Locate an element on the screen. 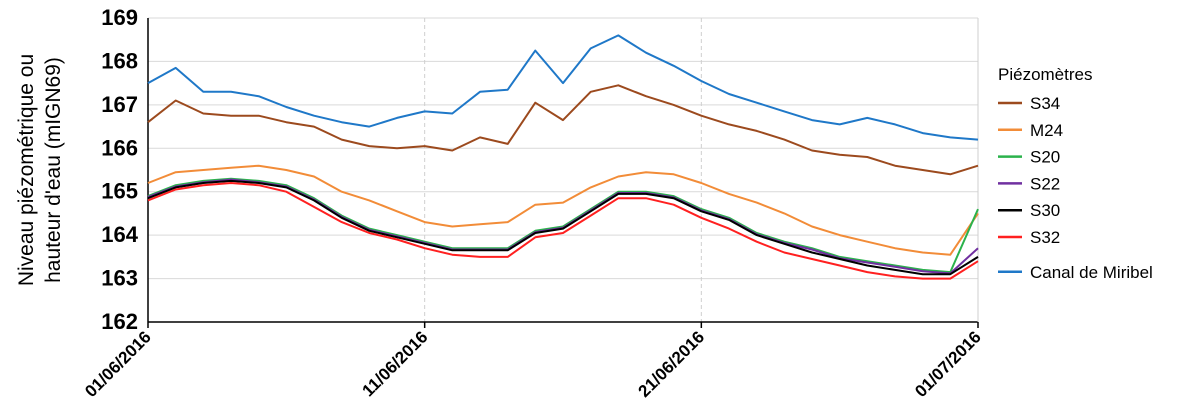  y-tick-label: 166 is located at coordinates (119, 147).